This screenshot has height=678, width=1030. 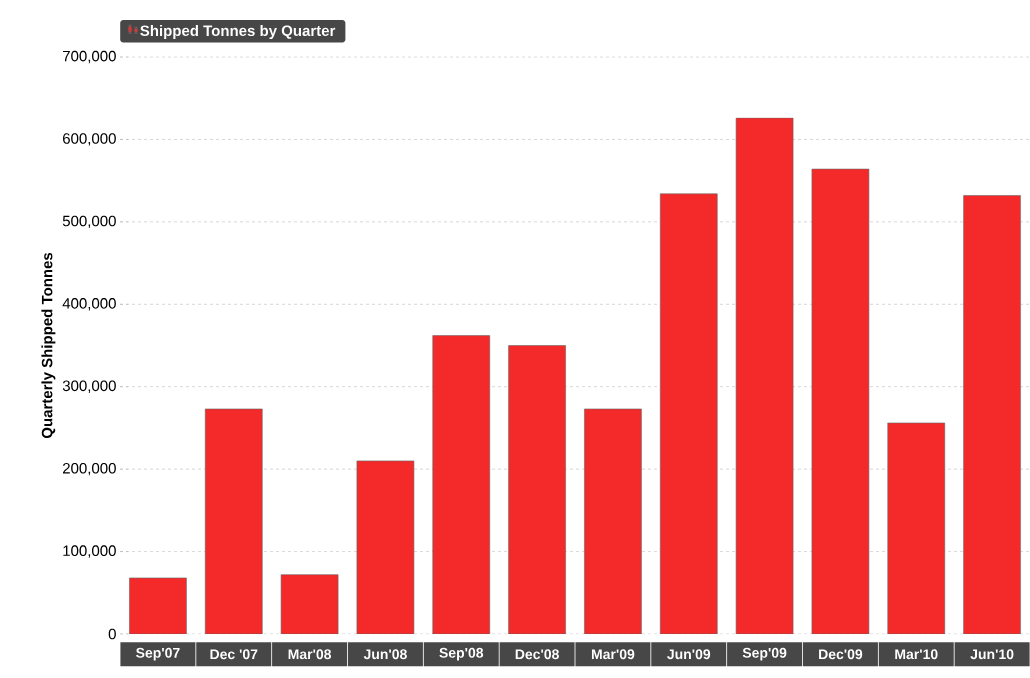 What do you see at coordinates (537, 654) in the screenshot?
I see `x-tick-label: Dec'08` at bounding box center [537, 654].